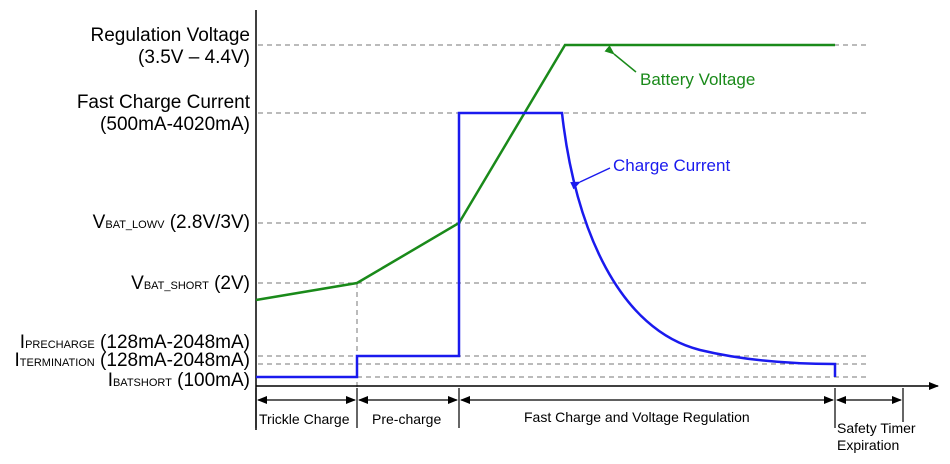 This screenshot has height=464, width=950. I want to click on label-vbat-short: VBAT_SHORT (2V), so click(190, 283).